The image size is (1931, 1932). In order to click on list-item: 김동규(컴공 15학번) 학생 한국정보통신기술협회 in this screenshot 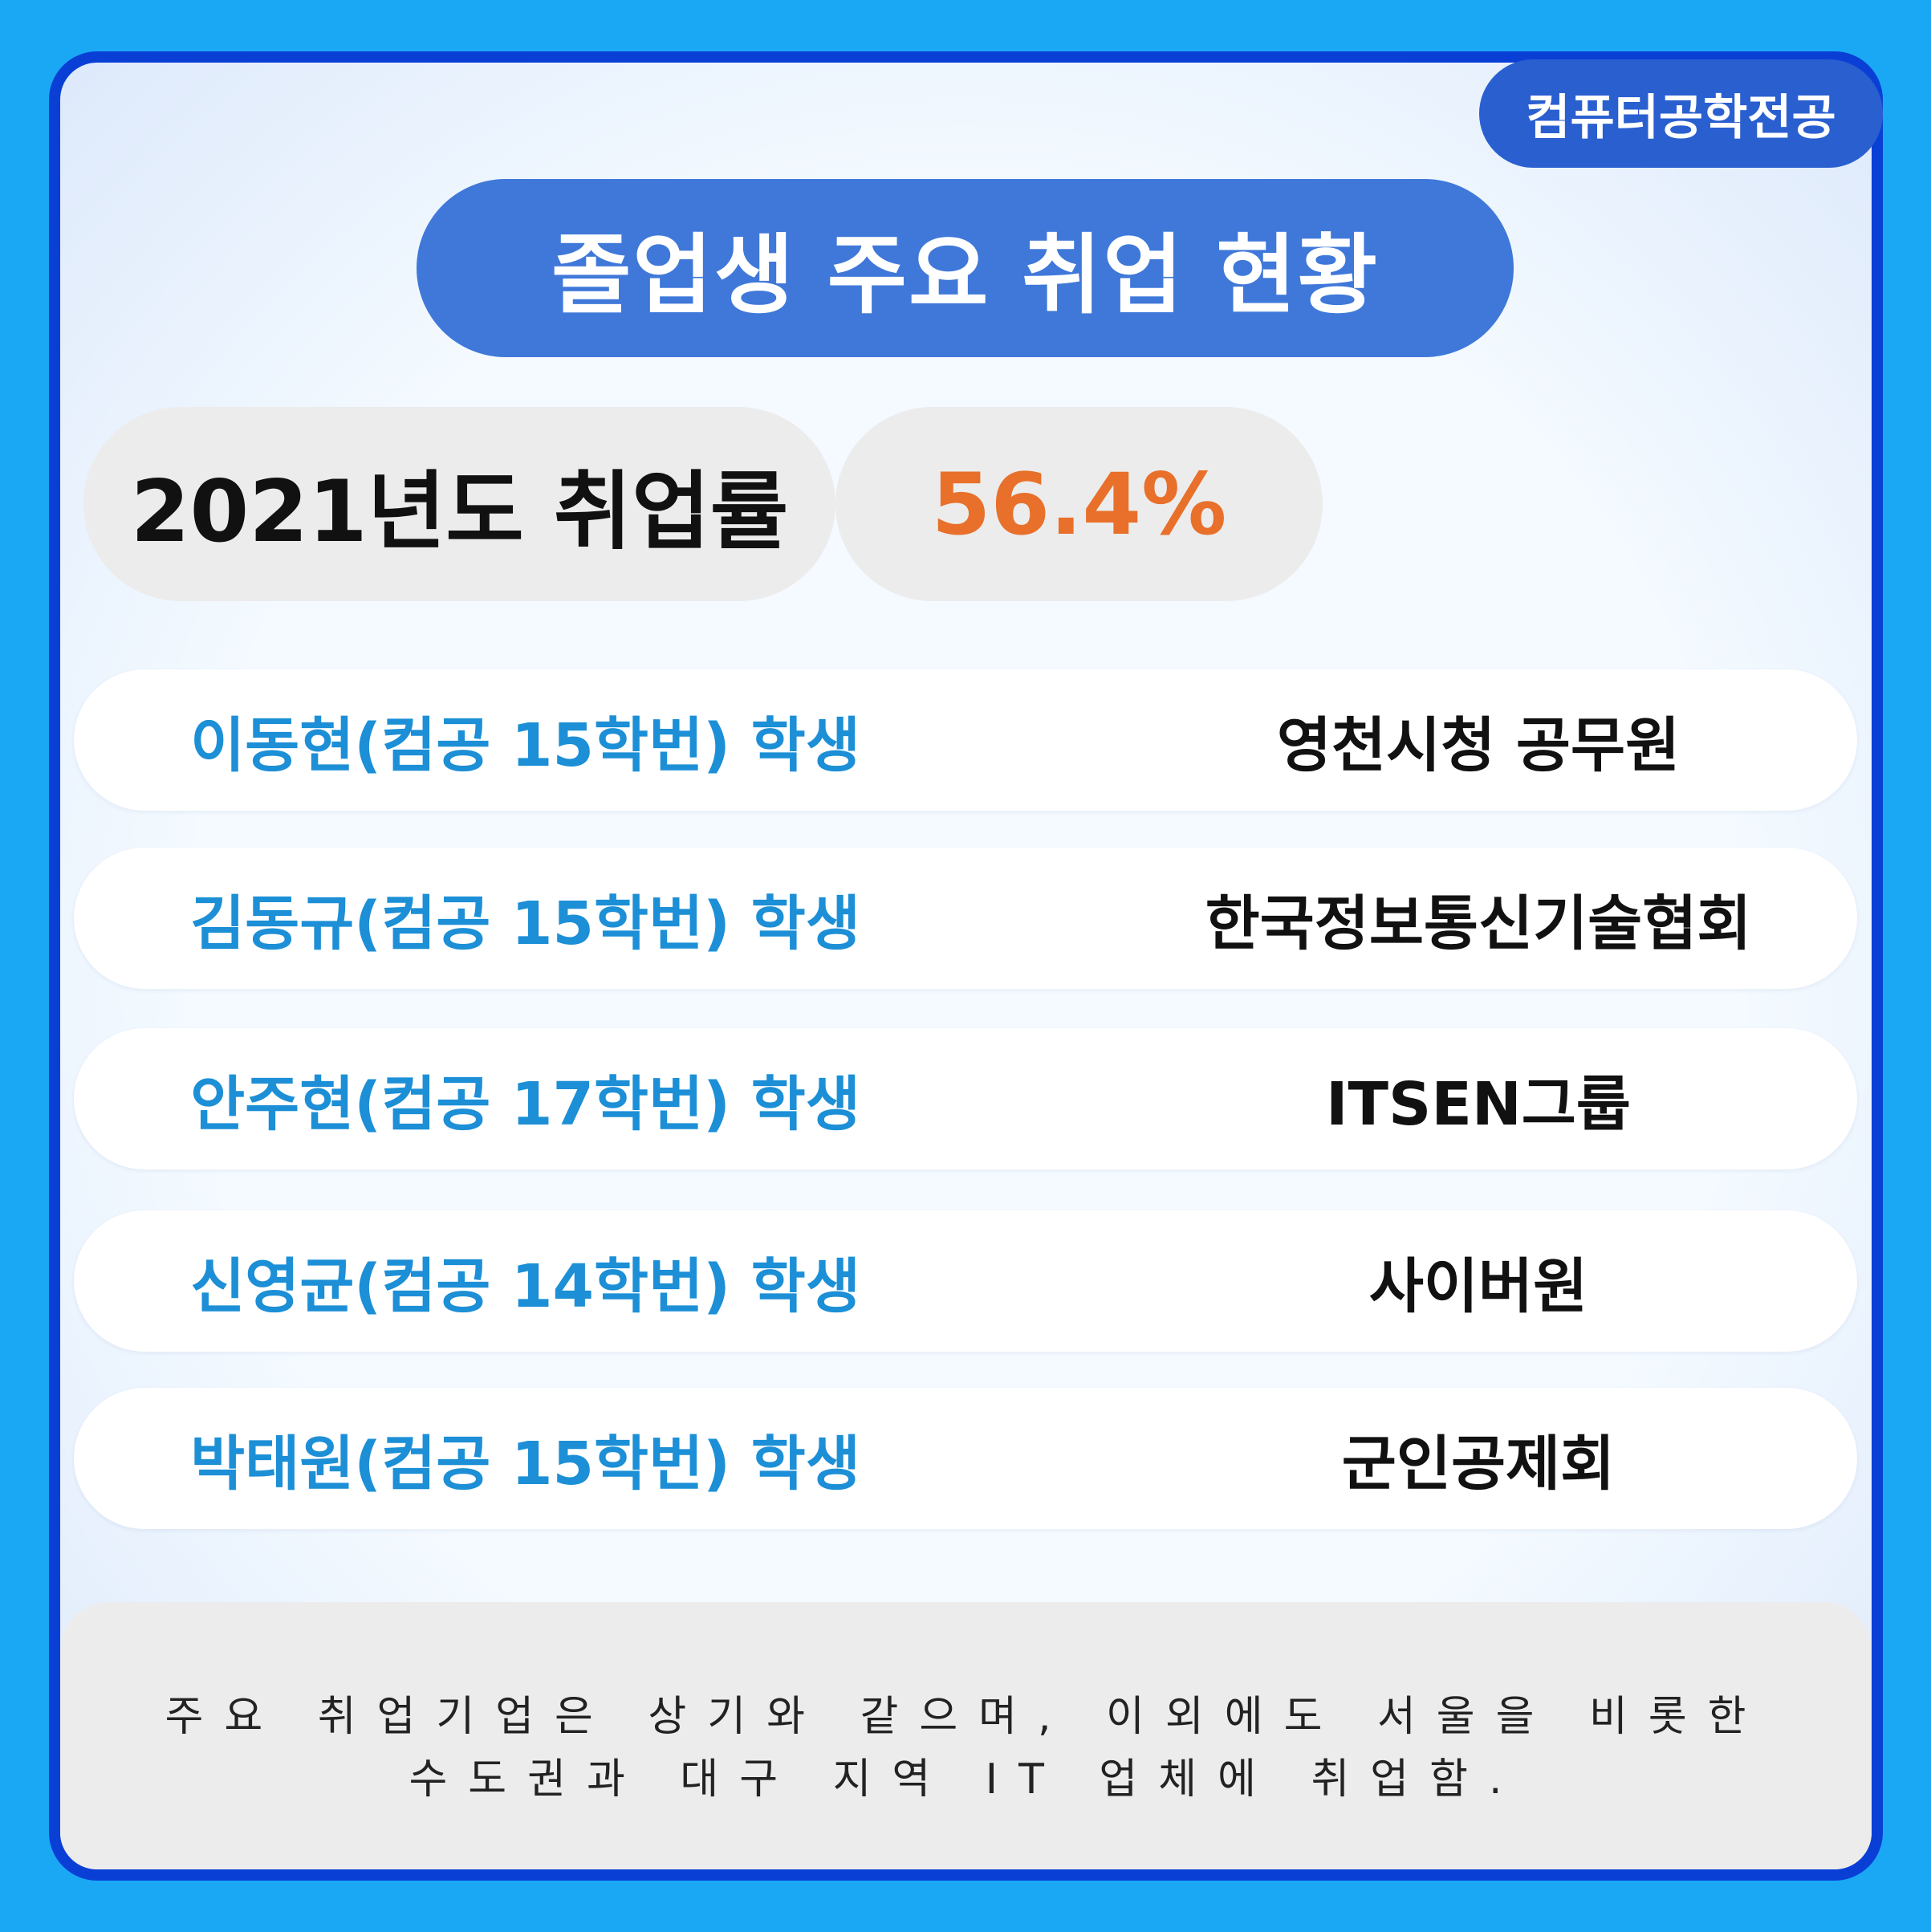, I will do `click(965, 918)`.